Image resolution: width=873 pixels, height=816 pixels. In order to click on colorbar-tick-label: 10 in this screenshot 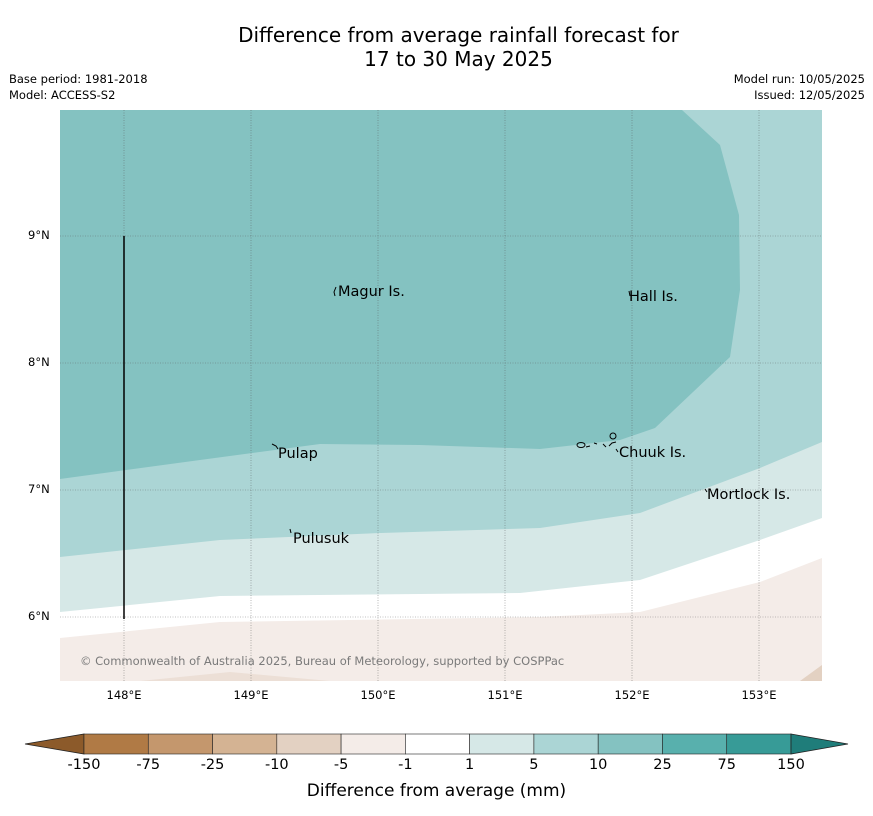, I will do `click(598, 765)`.